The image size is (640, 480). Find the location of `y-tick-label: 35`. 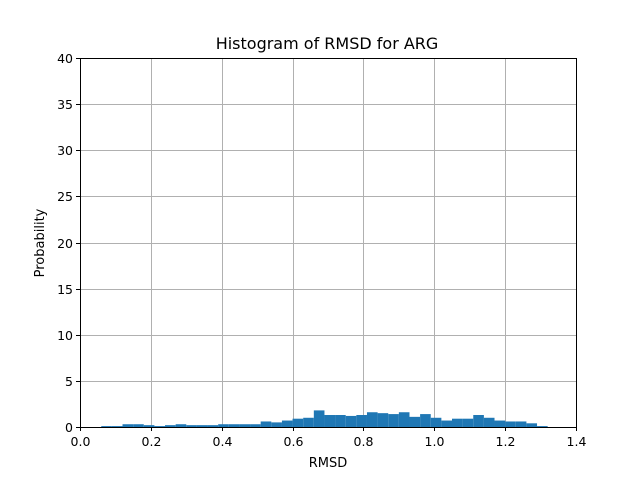

y-tick-label: 35 is located at coordinates (65, 104).